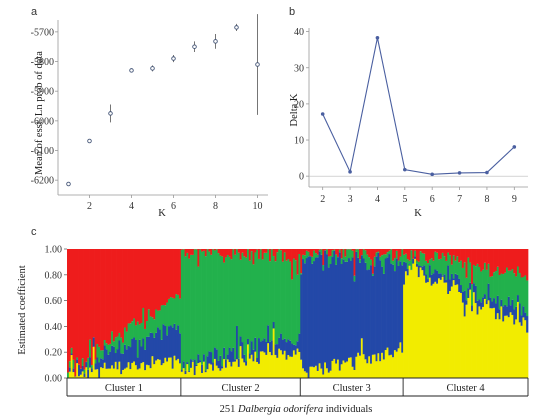 This screenshot has height=420, width=550. Describe the element at coordinates (39, 113) in the screenshot. I see `panel-a-ylabel: Mean of esst. Ln prob of data` at that location.